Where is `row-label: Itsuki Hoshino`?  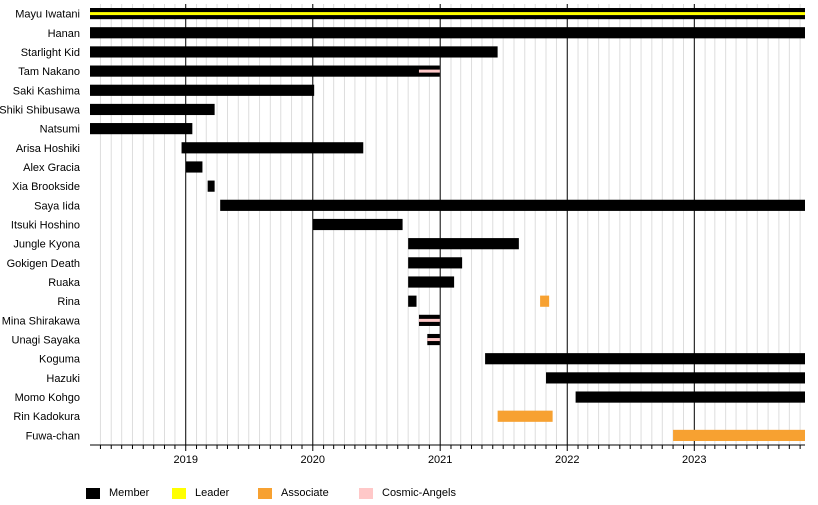 row-label: Itsuki Hoshino is located at coordinates (45, 226).